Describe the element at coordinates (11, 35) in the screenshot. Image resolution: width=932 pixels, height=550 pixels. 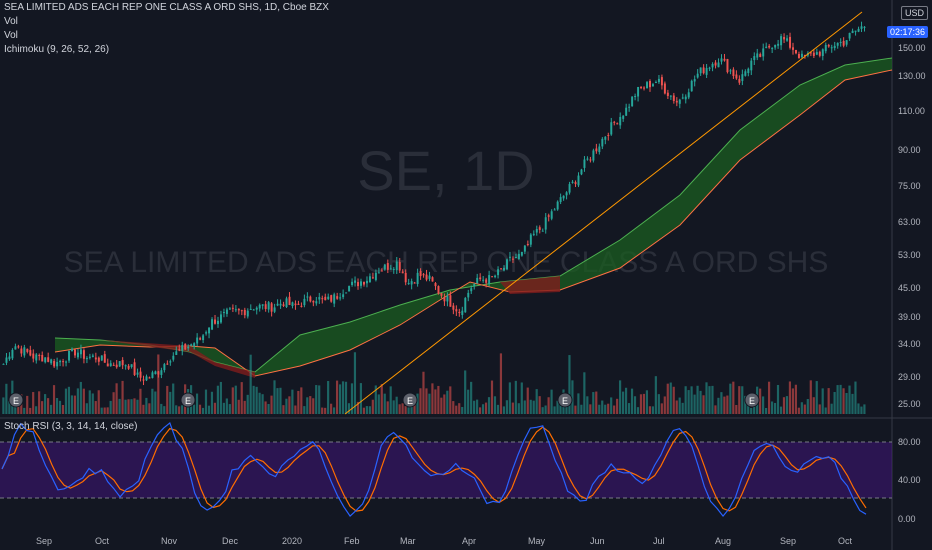
I see `legend-vol-2: Vol` at that location.